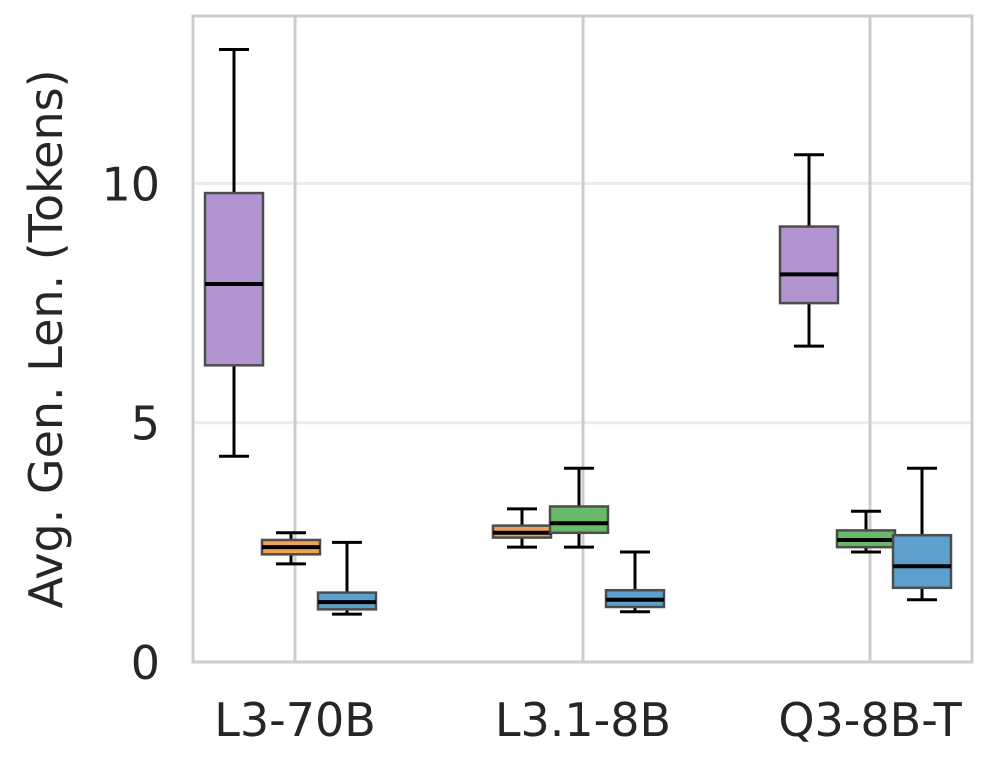 The image size is (998, 766). I want to click on box-L3.1-8B-0, so click(522, 528).